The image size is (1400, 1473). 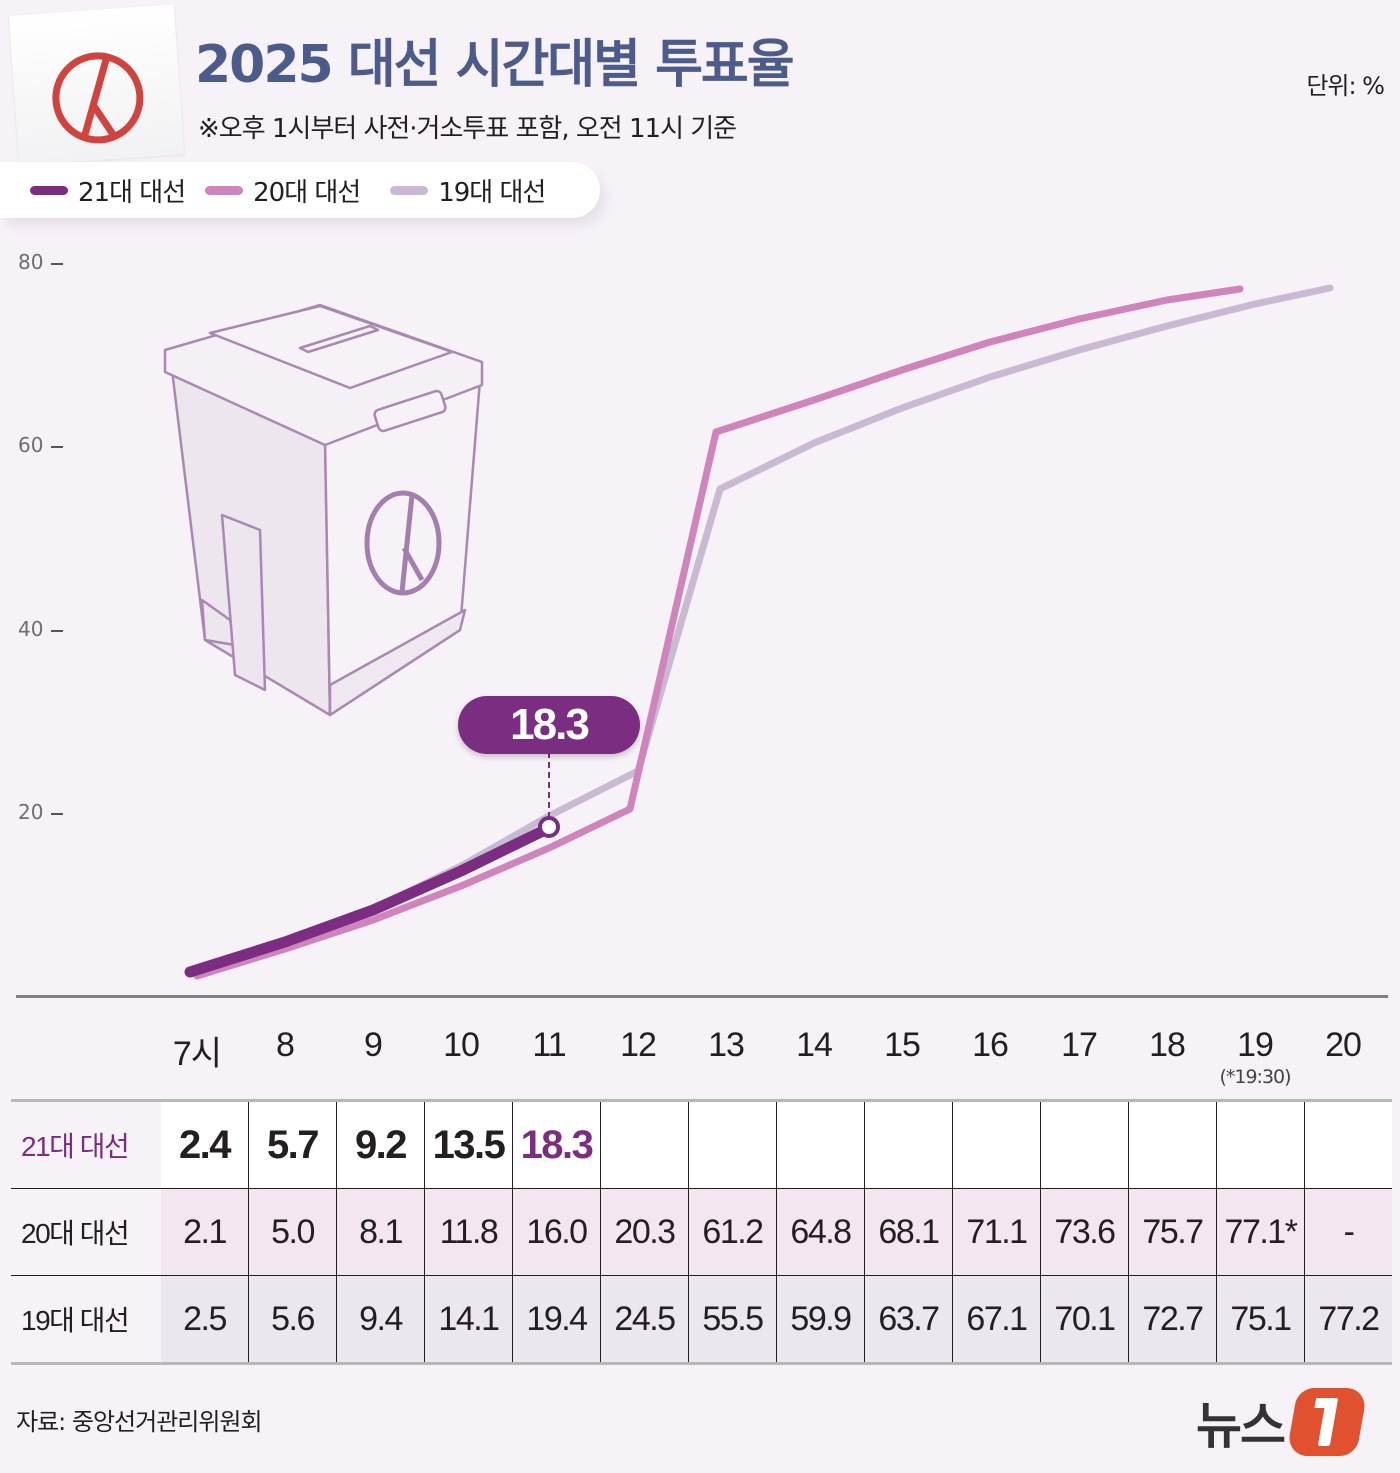 What do you see at coordinates (369, 900) in the screenshot?
I see `series-21-line` at bounding box center [369, 900].